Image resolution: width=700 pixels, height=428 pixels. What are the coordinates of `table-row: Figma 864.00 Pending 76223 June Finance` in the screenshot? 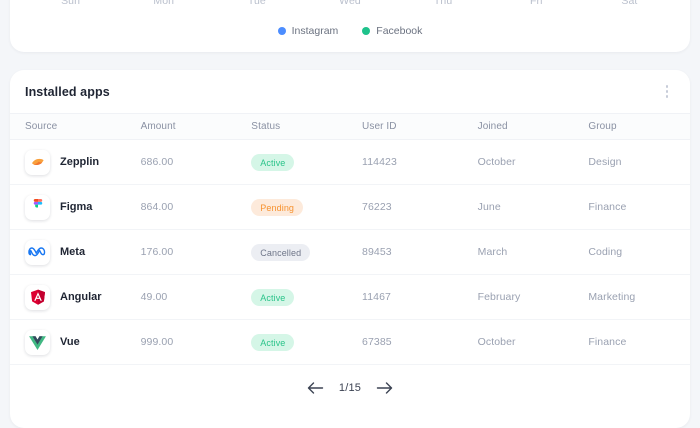 It's located at (350, 207).